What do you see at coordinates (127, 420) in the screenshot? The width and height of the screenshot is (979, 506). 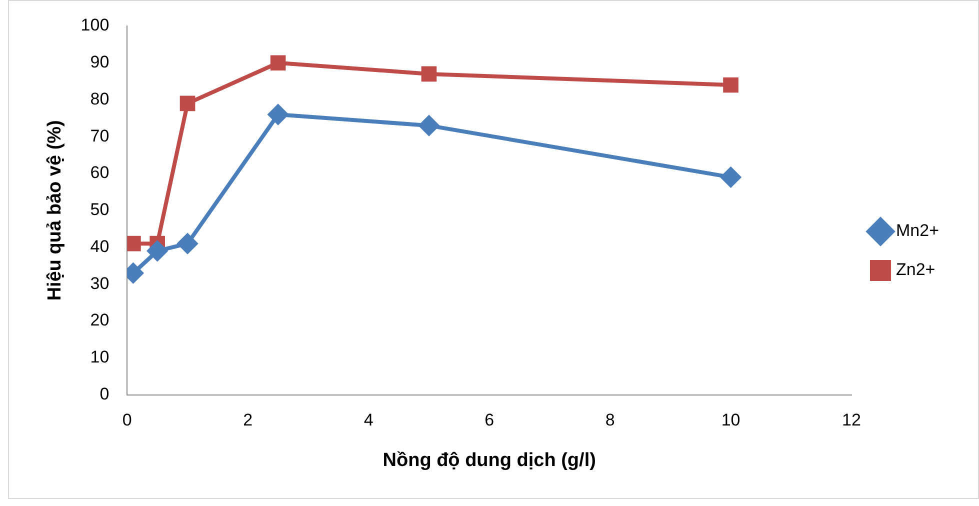 I see `x-tick-label: 0` at bounding box center [127, 420].